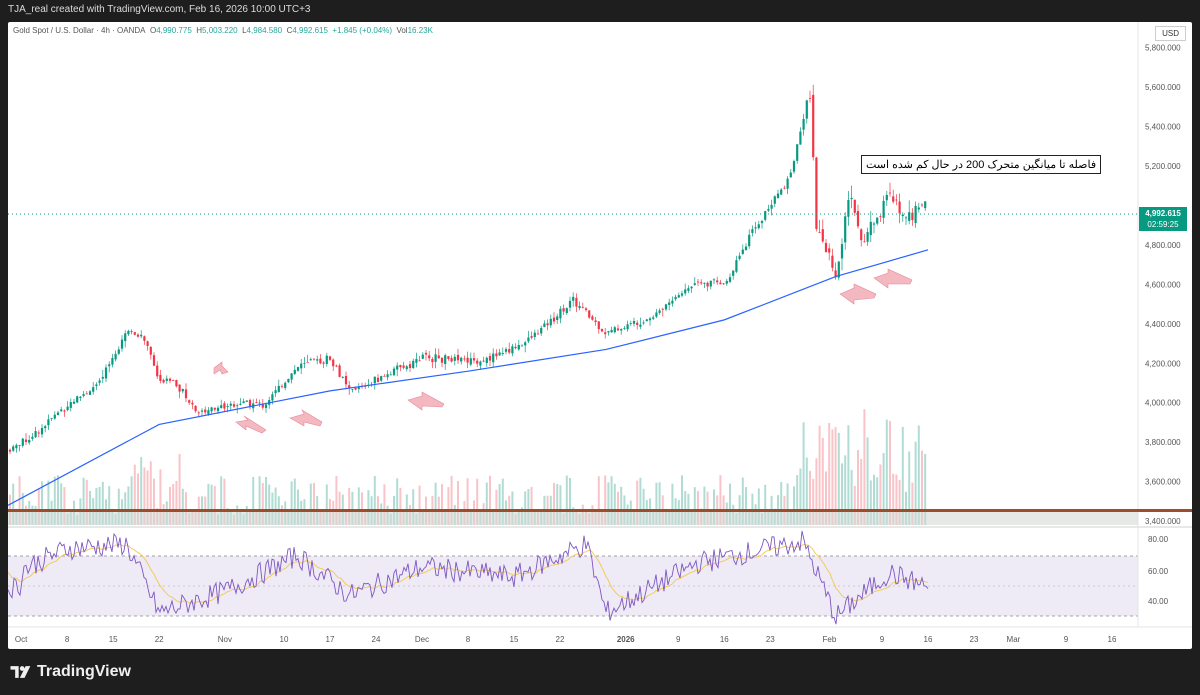  Describe the element at coordinates (1163, 521) in the screenshot. I see `price-axis-label: 3,400.000` at that location.